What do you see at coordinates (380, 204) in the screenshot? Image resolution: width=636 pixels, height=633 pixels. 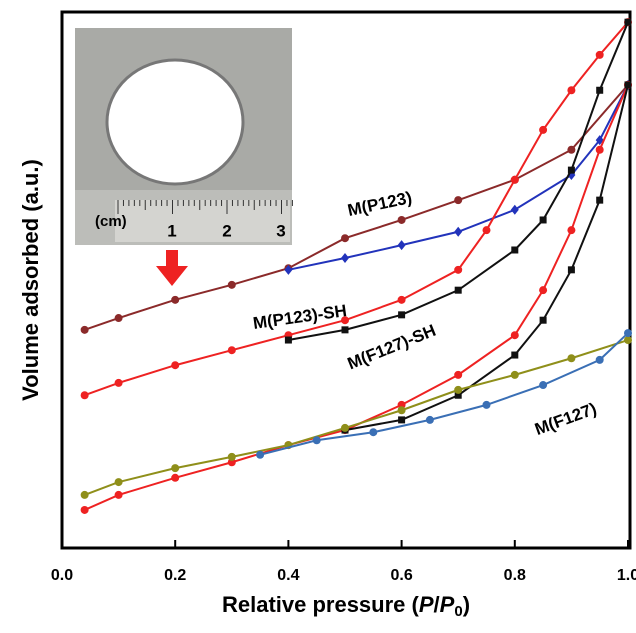 I see `series-label: M(P123)` at bounding box center [380, 204].